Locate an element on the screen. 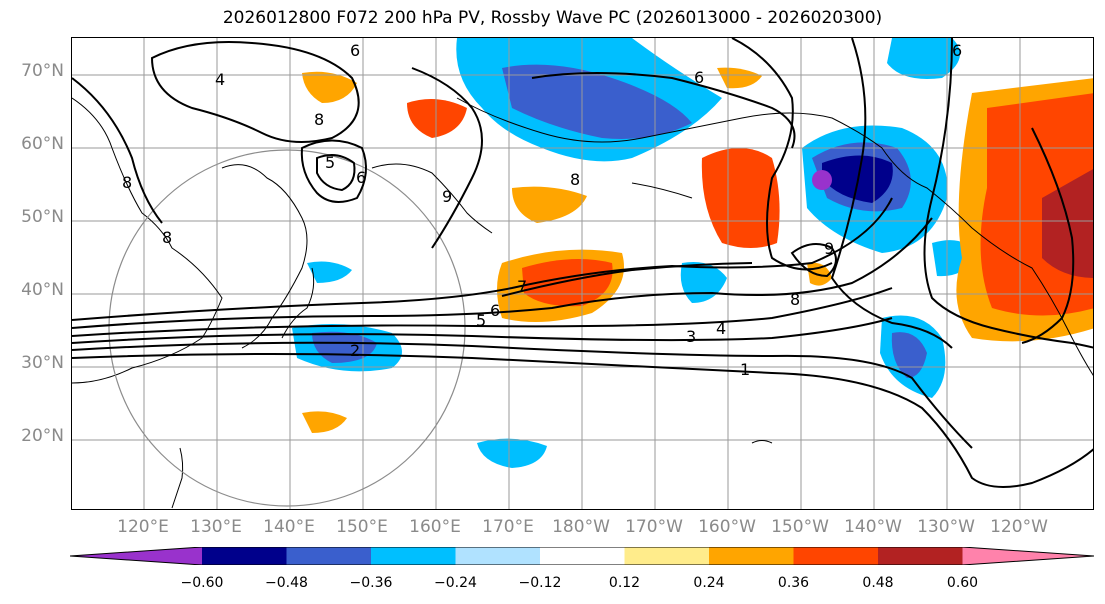 Image resolution: width=1105 pixels, height=604 pixels. contour-label-5-japan: 5 is located at coordinates (330, 162).